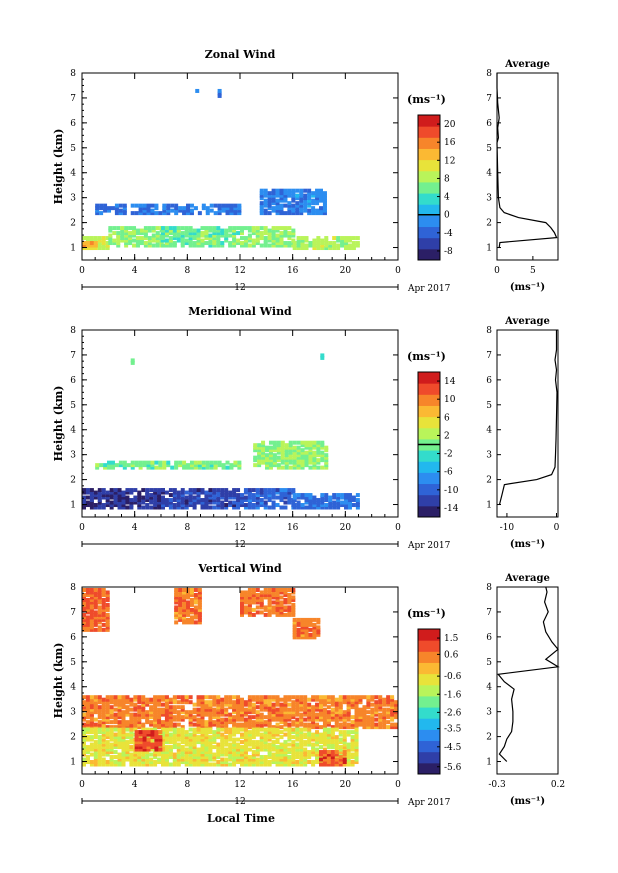 The width and height of the screenshot is (618, 873). What do you see at coordinates (533, 271) in the screenshot?
I see `profile-x-tick-label: 5` at bounding box center [533, 271].